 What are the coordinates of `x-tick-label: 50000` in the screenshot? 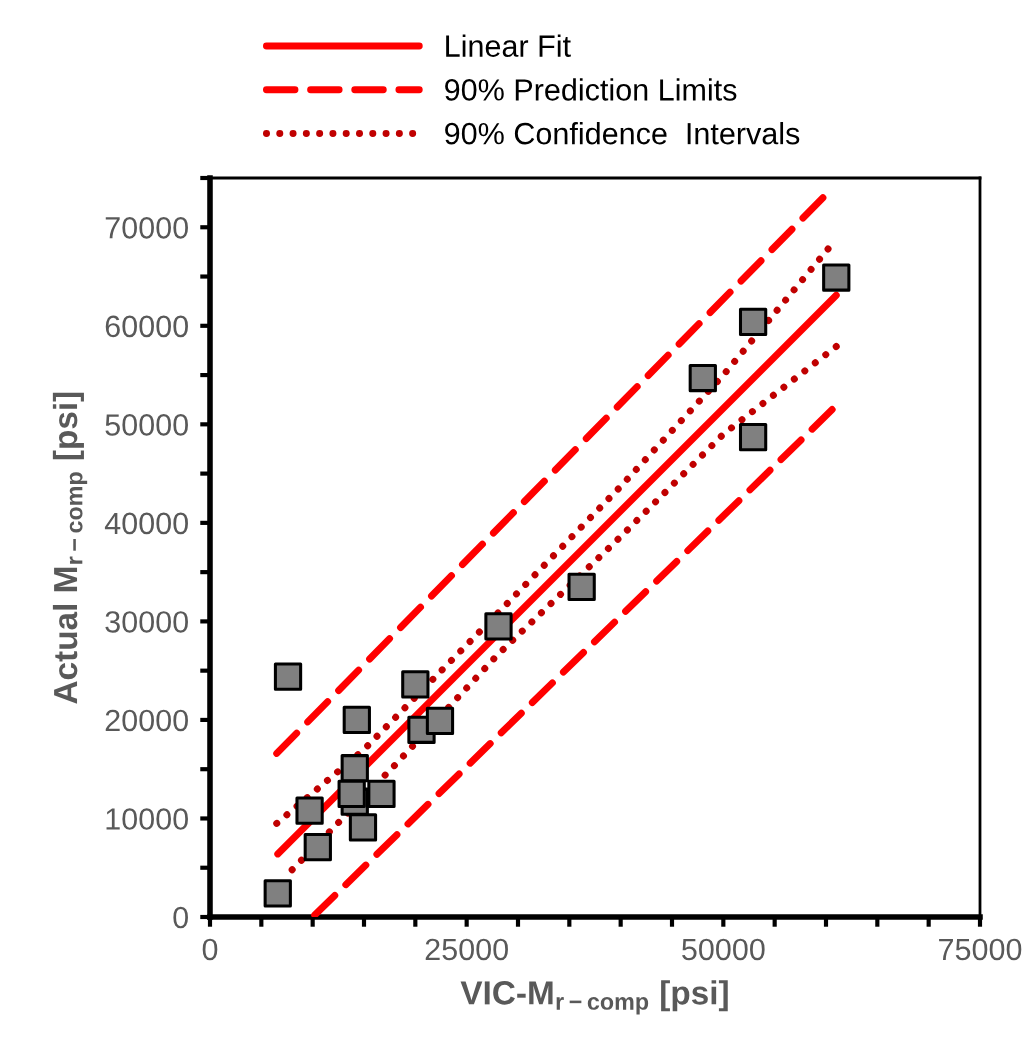 It's located at (723, 949).